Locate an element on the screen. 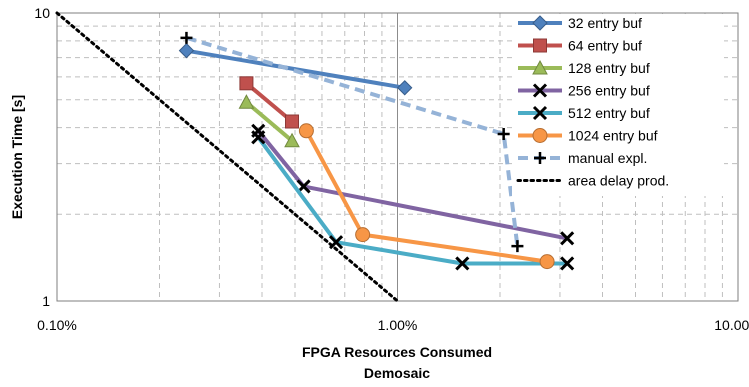 The width and height of the screenshot is (749, 387). legend-label: 64 entry buf is located at coordinates (605, 46).